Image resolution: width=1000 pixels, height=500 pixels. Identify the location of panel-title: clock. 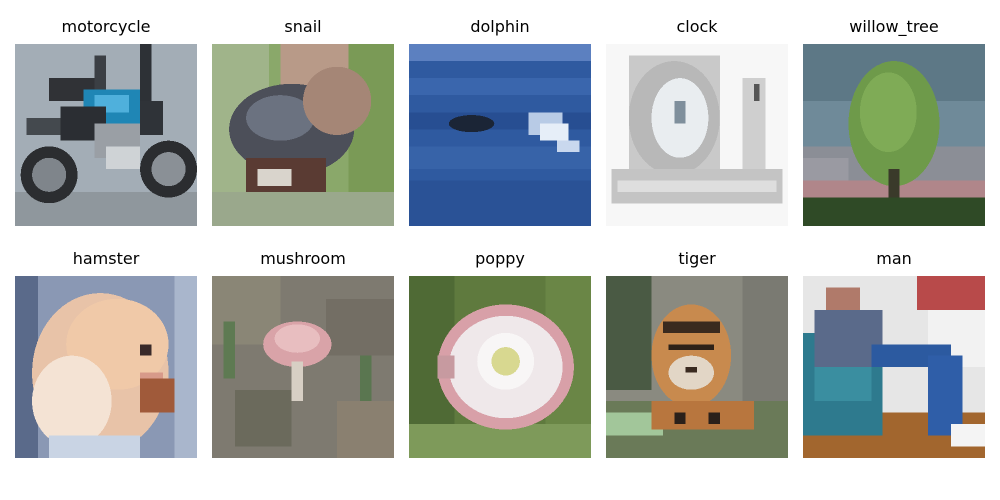
(697, 26).